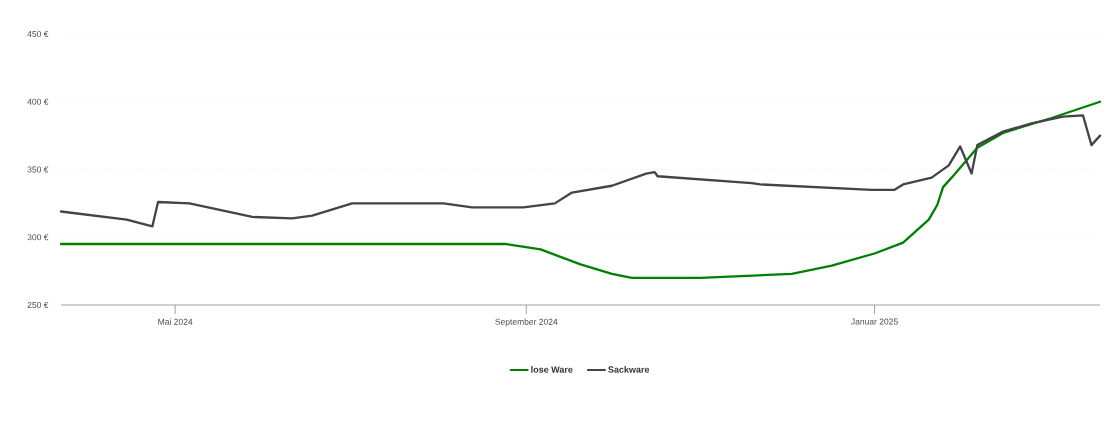 Image resolution: width=1110 pixels, height=423 pixels. I want to click on y-tick-label: 400 €, so click(38, 101).